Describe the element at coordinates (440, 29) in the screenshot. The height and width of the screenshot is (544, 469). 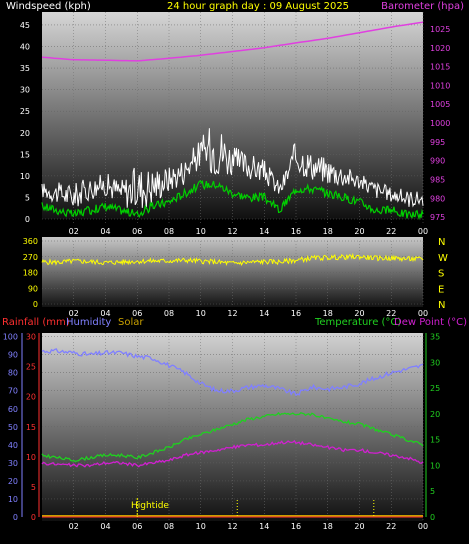
I see `barometer-y-tick-label: 1025` at that location.